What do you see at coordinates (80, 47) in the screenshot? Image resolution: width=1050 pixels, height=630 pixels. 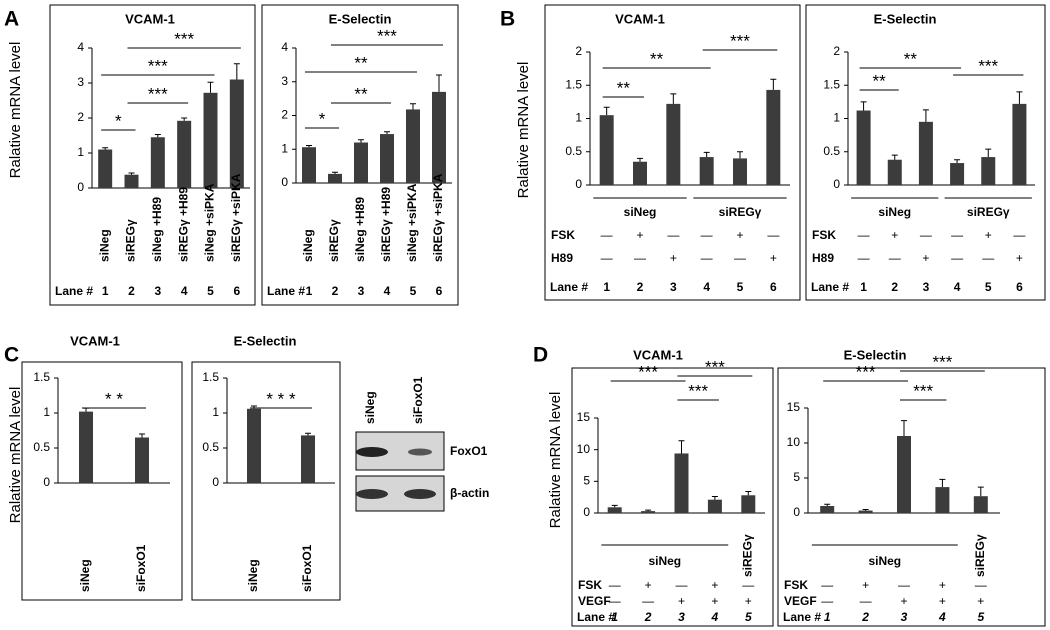 I see `y-tick-label: 4` at bounding box center [80, 47].